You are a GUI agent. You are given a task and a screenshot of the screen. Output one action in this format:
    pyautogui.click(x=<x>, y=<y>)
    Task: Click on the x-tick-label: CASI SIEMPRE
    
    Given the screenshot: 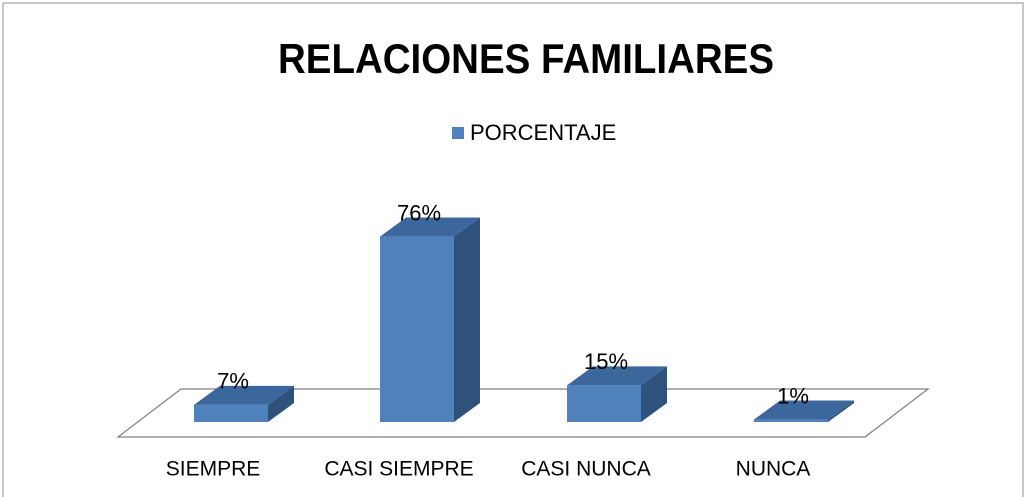 What is the action you would take?
    pyautogui.click(x=398, y=469)
    